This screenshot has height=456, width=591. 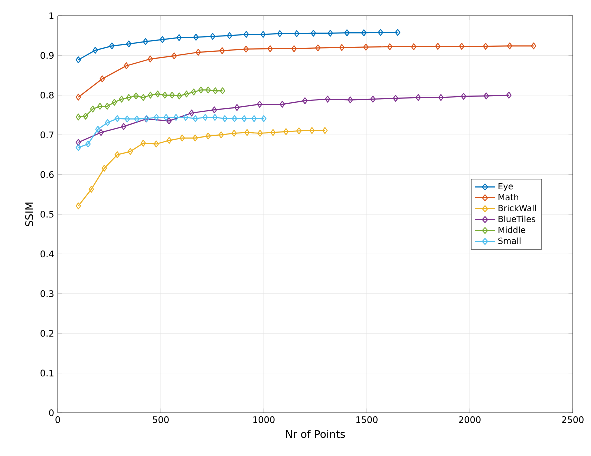 What do you see at coordinates (47, 294) in the screenshot?
I see `y-tick-label: 0.3` at bounding box center [47, 294].